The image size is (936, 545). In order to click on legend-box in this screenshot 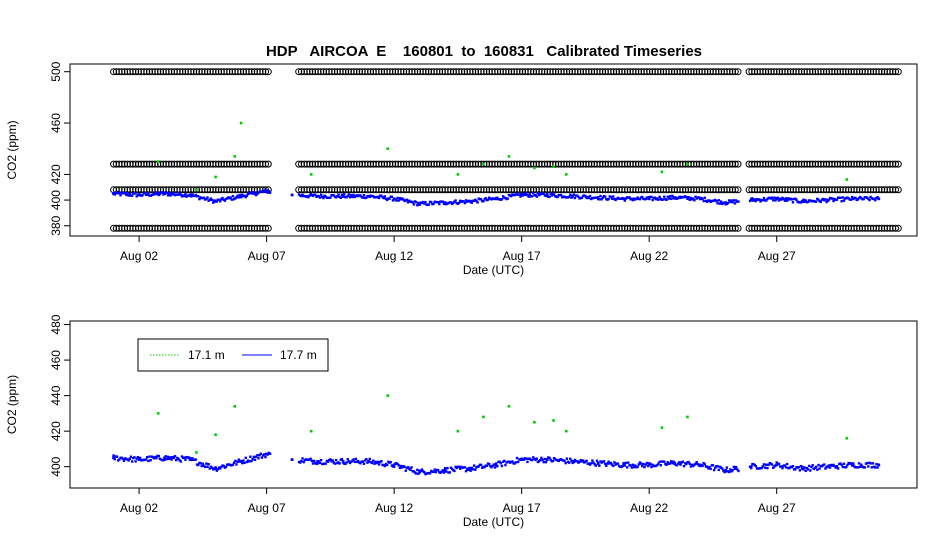, I will do `click(233, 355)`.